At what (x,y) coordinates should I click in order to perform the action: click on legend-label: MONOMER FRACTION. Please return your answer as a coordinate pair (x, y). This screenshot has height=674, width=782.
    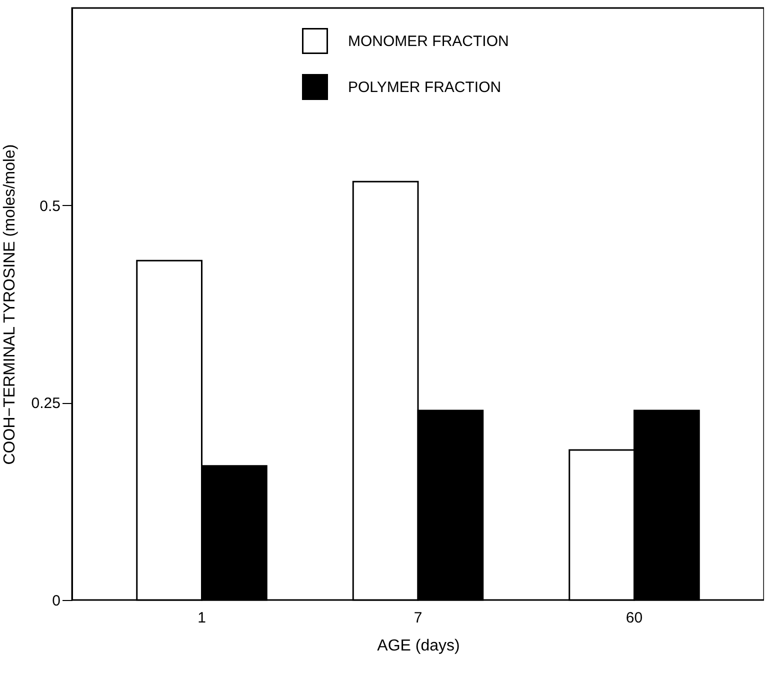
    Looking at the image, I should click on (428, 41).